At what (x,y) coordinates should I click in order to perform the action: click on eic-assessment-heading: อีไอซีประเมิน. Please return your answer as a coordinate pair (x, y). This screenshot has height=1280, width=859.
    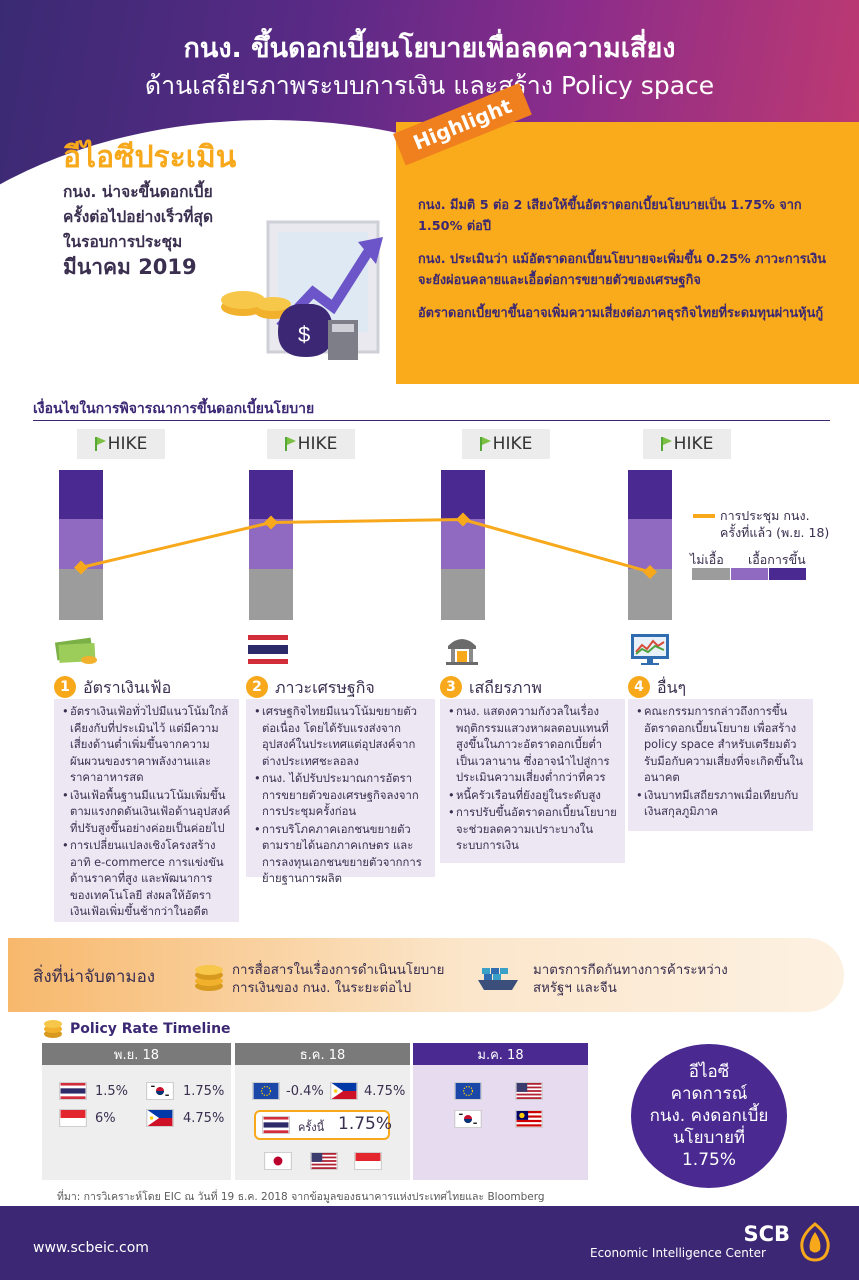
    Looking at the image, I should click on (150, 157).